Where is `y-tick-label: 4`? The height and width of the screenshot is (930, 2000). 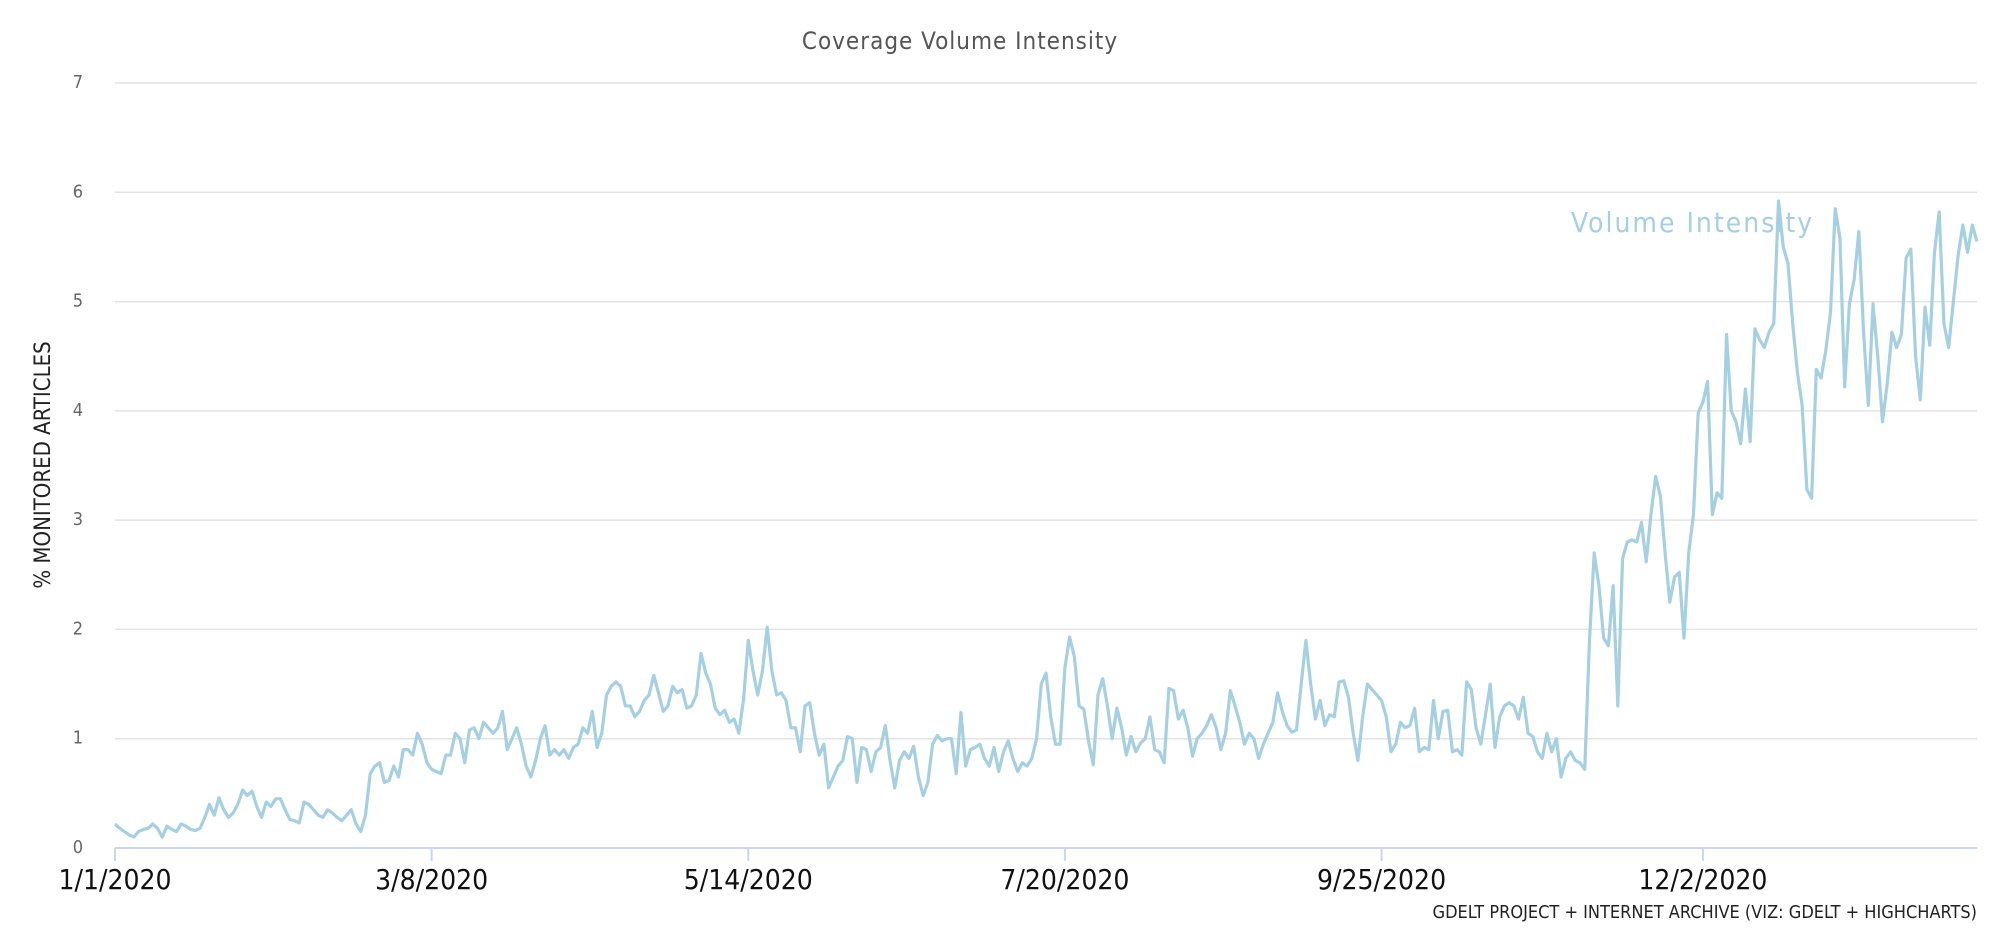 y-tick-label: 4 is located at coordinates (78, 410).